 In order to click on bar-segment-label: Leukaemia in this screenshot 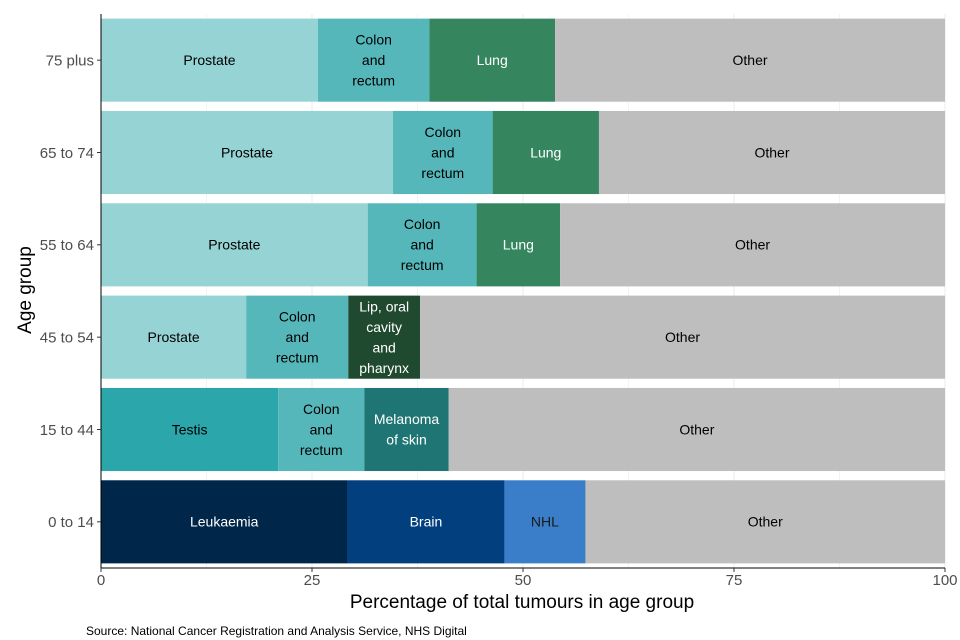, I will do `click(224, 522)`.